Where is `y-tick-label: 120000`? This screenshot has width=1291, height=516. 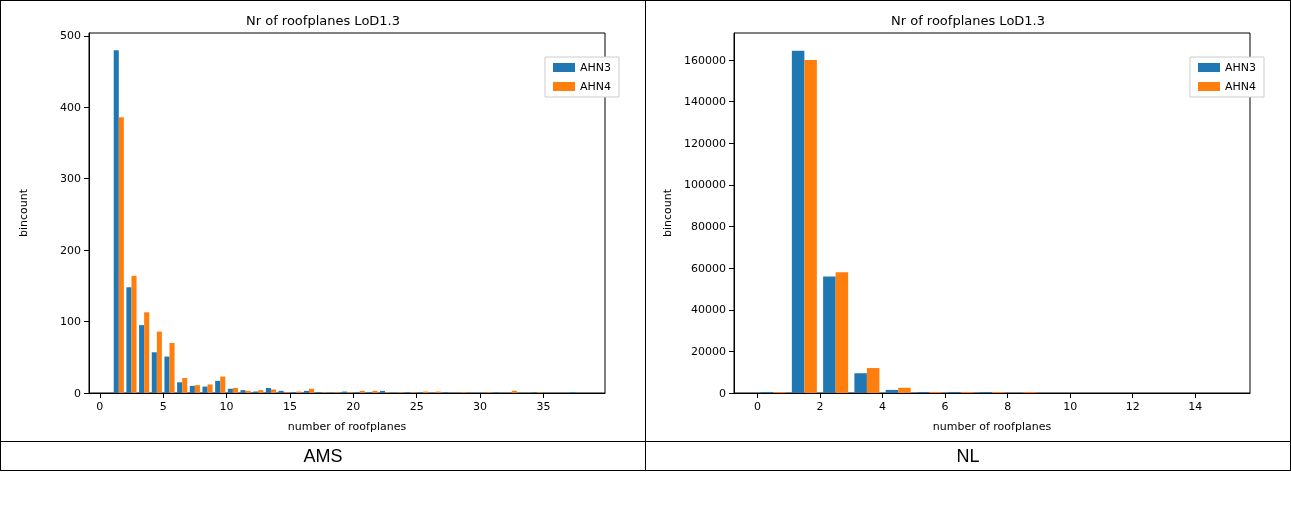
y-tick-label: 120000 is located at coordinates (705, 143).